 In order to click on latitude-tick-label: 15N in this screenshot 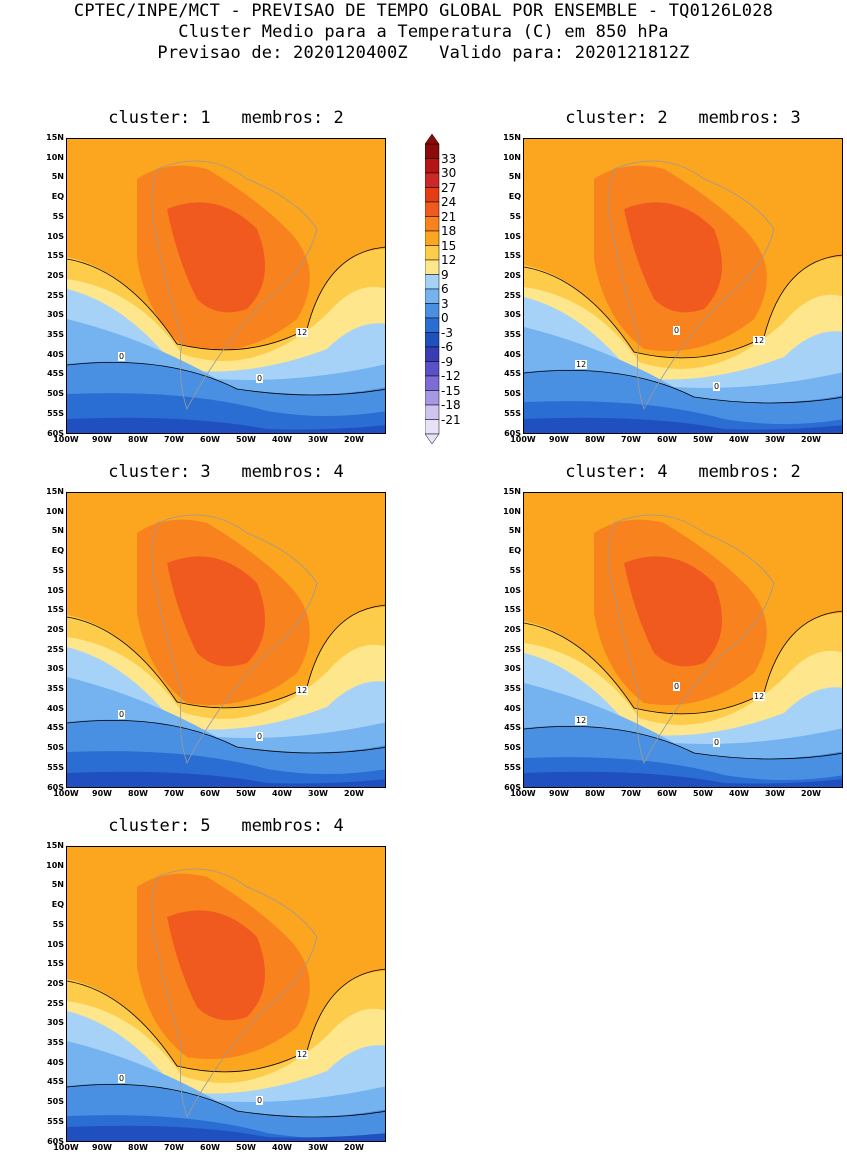, I will do `click(55, 491)`.